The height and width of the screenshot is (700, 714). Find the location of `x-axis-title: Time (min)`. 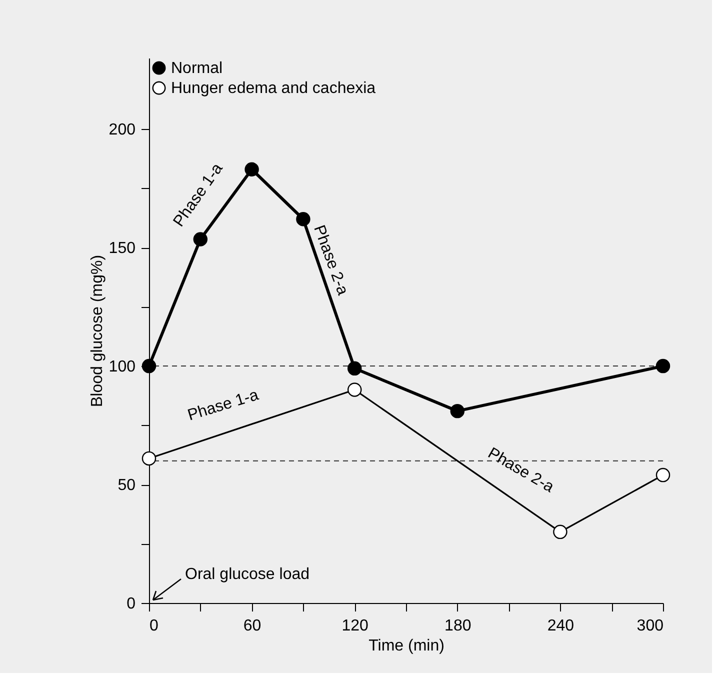

x-axis-title: Time (min) is located at coordinates (406, 646).